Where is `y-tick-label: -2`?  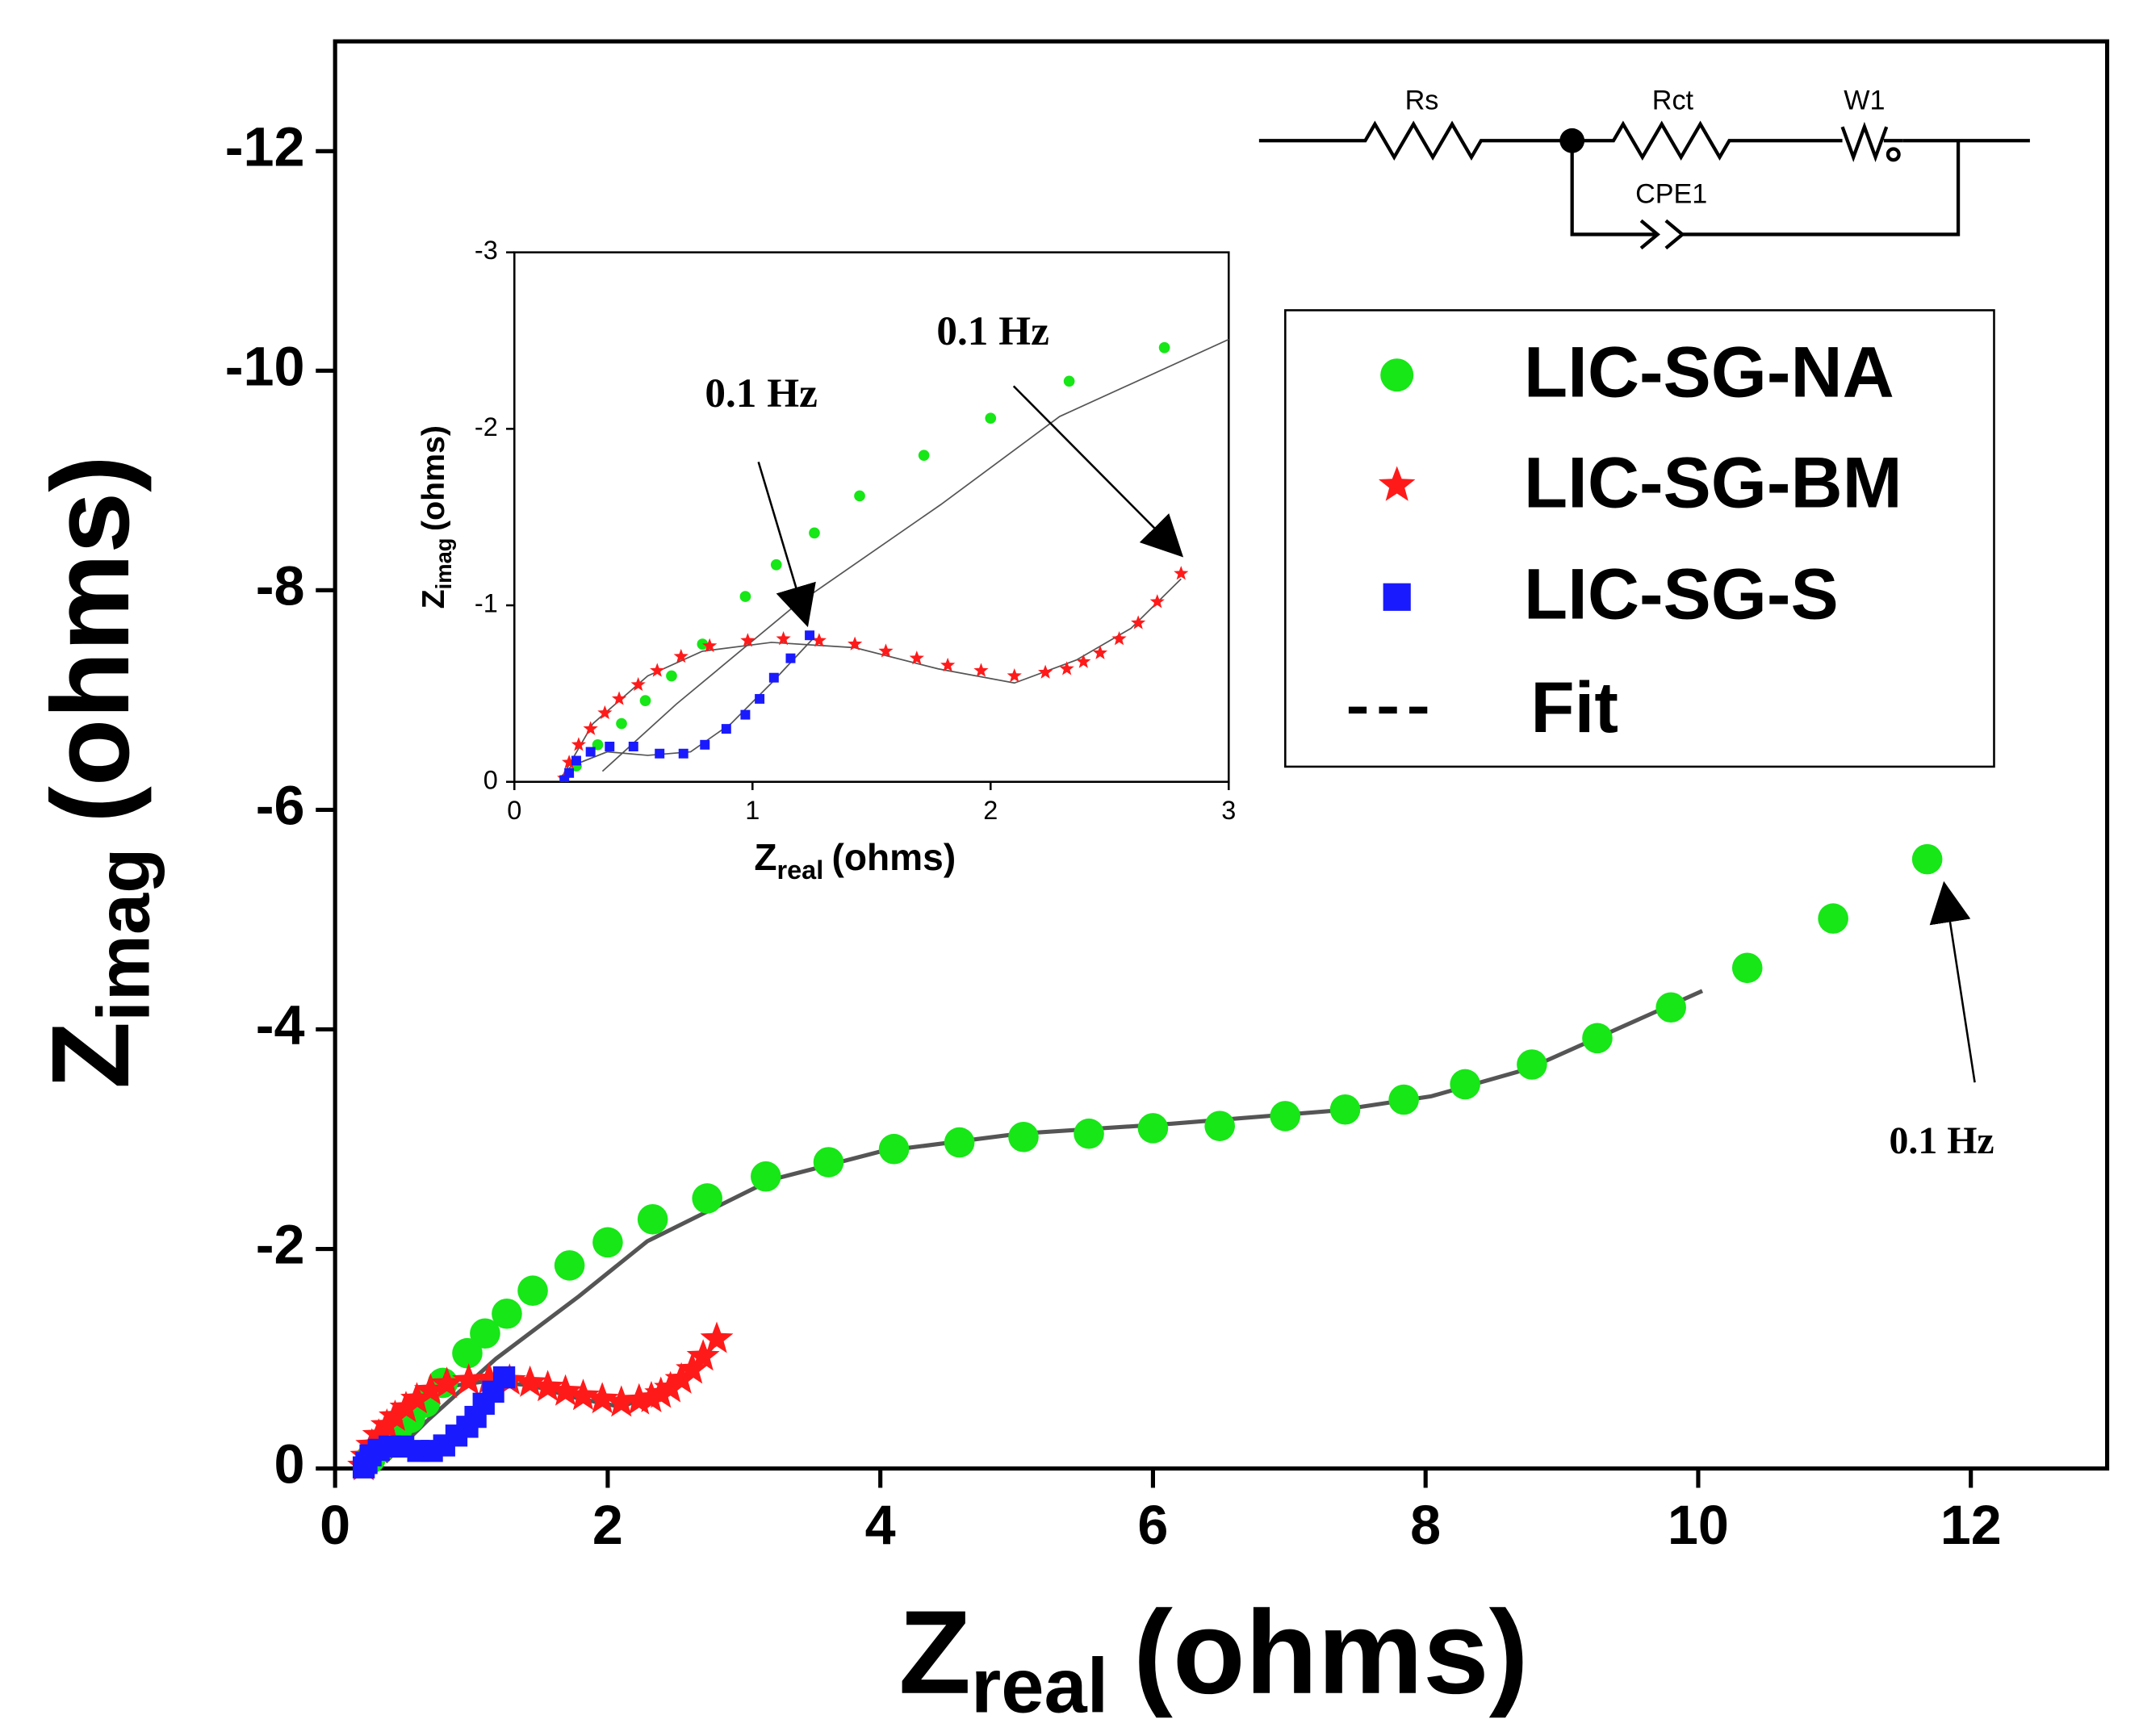 y-tick-label: -2 is located at coordinates (280, 1245).